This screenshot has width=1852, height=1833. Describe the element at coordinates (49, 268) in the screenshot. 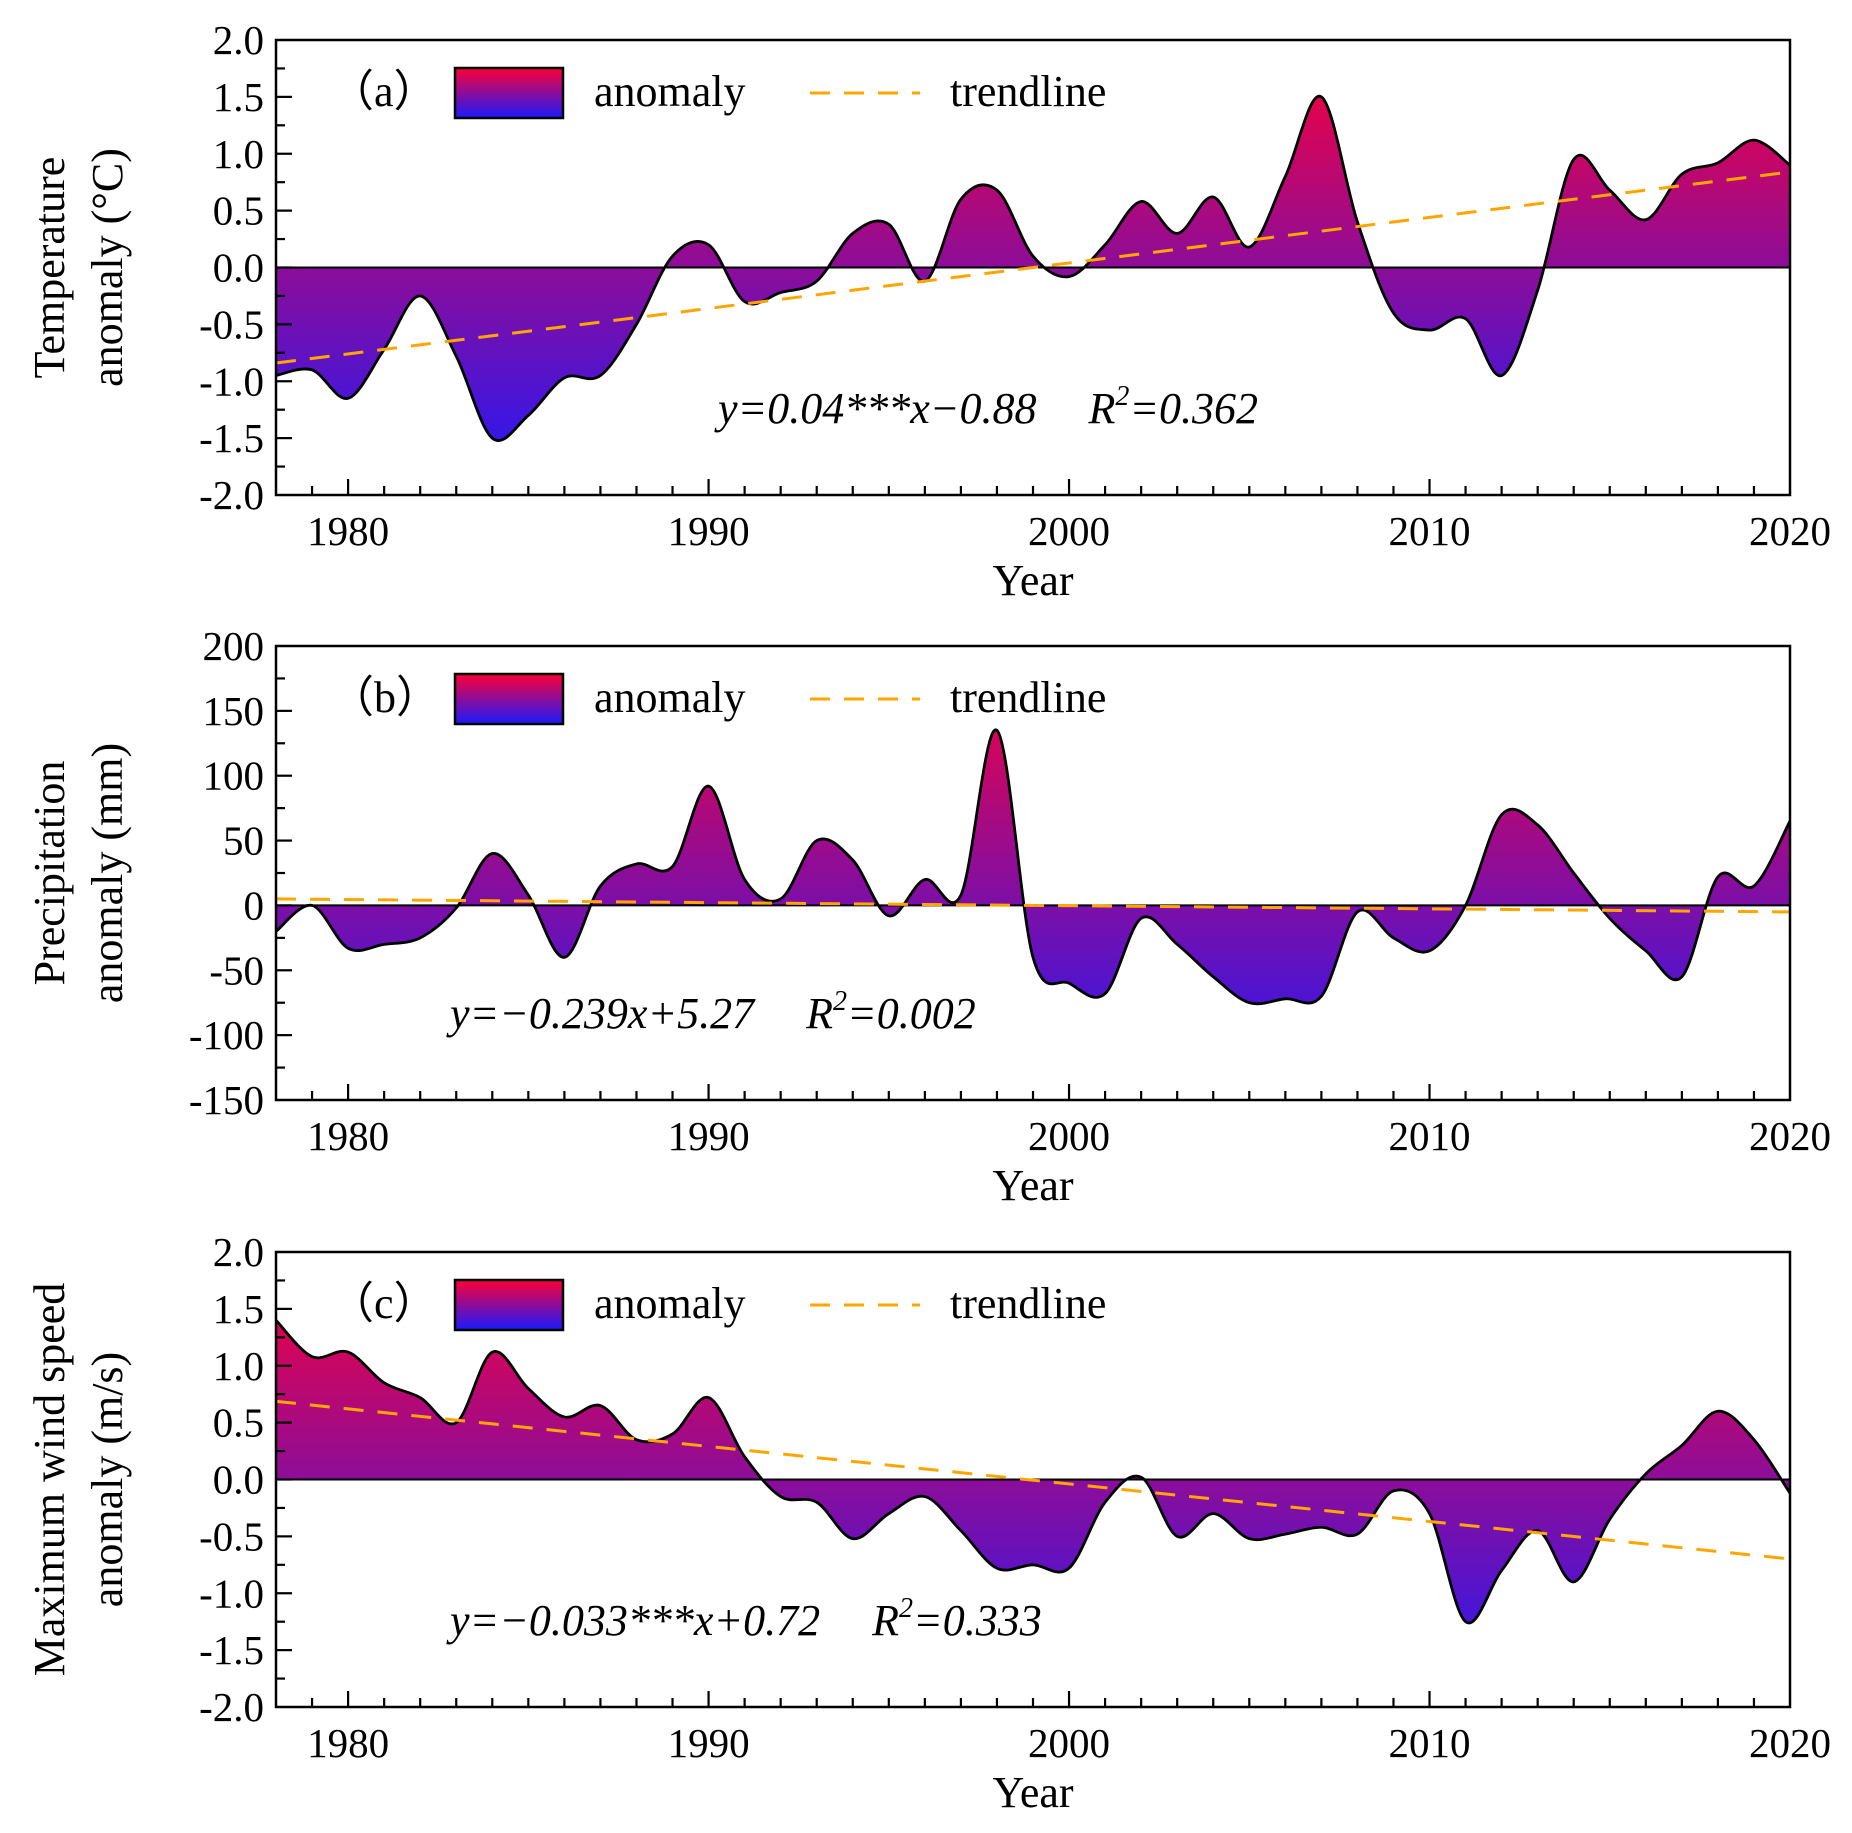

I see `y-axis-title-line-1: Temperature` at that location.